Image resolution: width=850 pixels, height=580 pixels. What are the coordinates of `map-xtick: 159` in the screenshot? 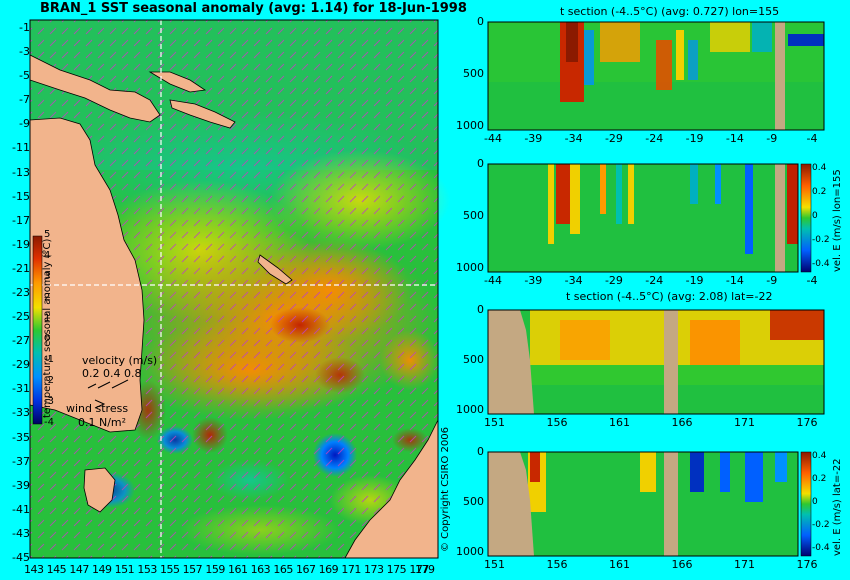 It's located at (215, 569).